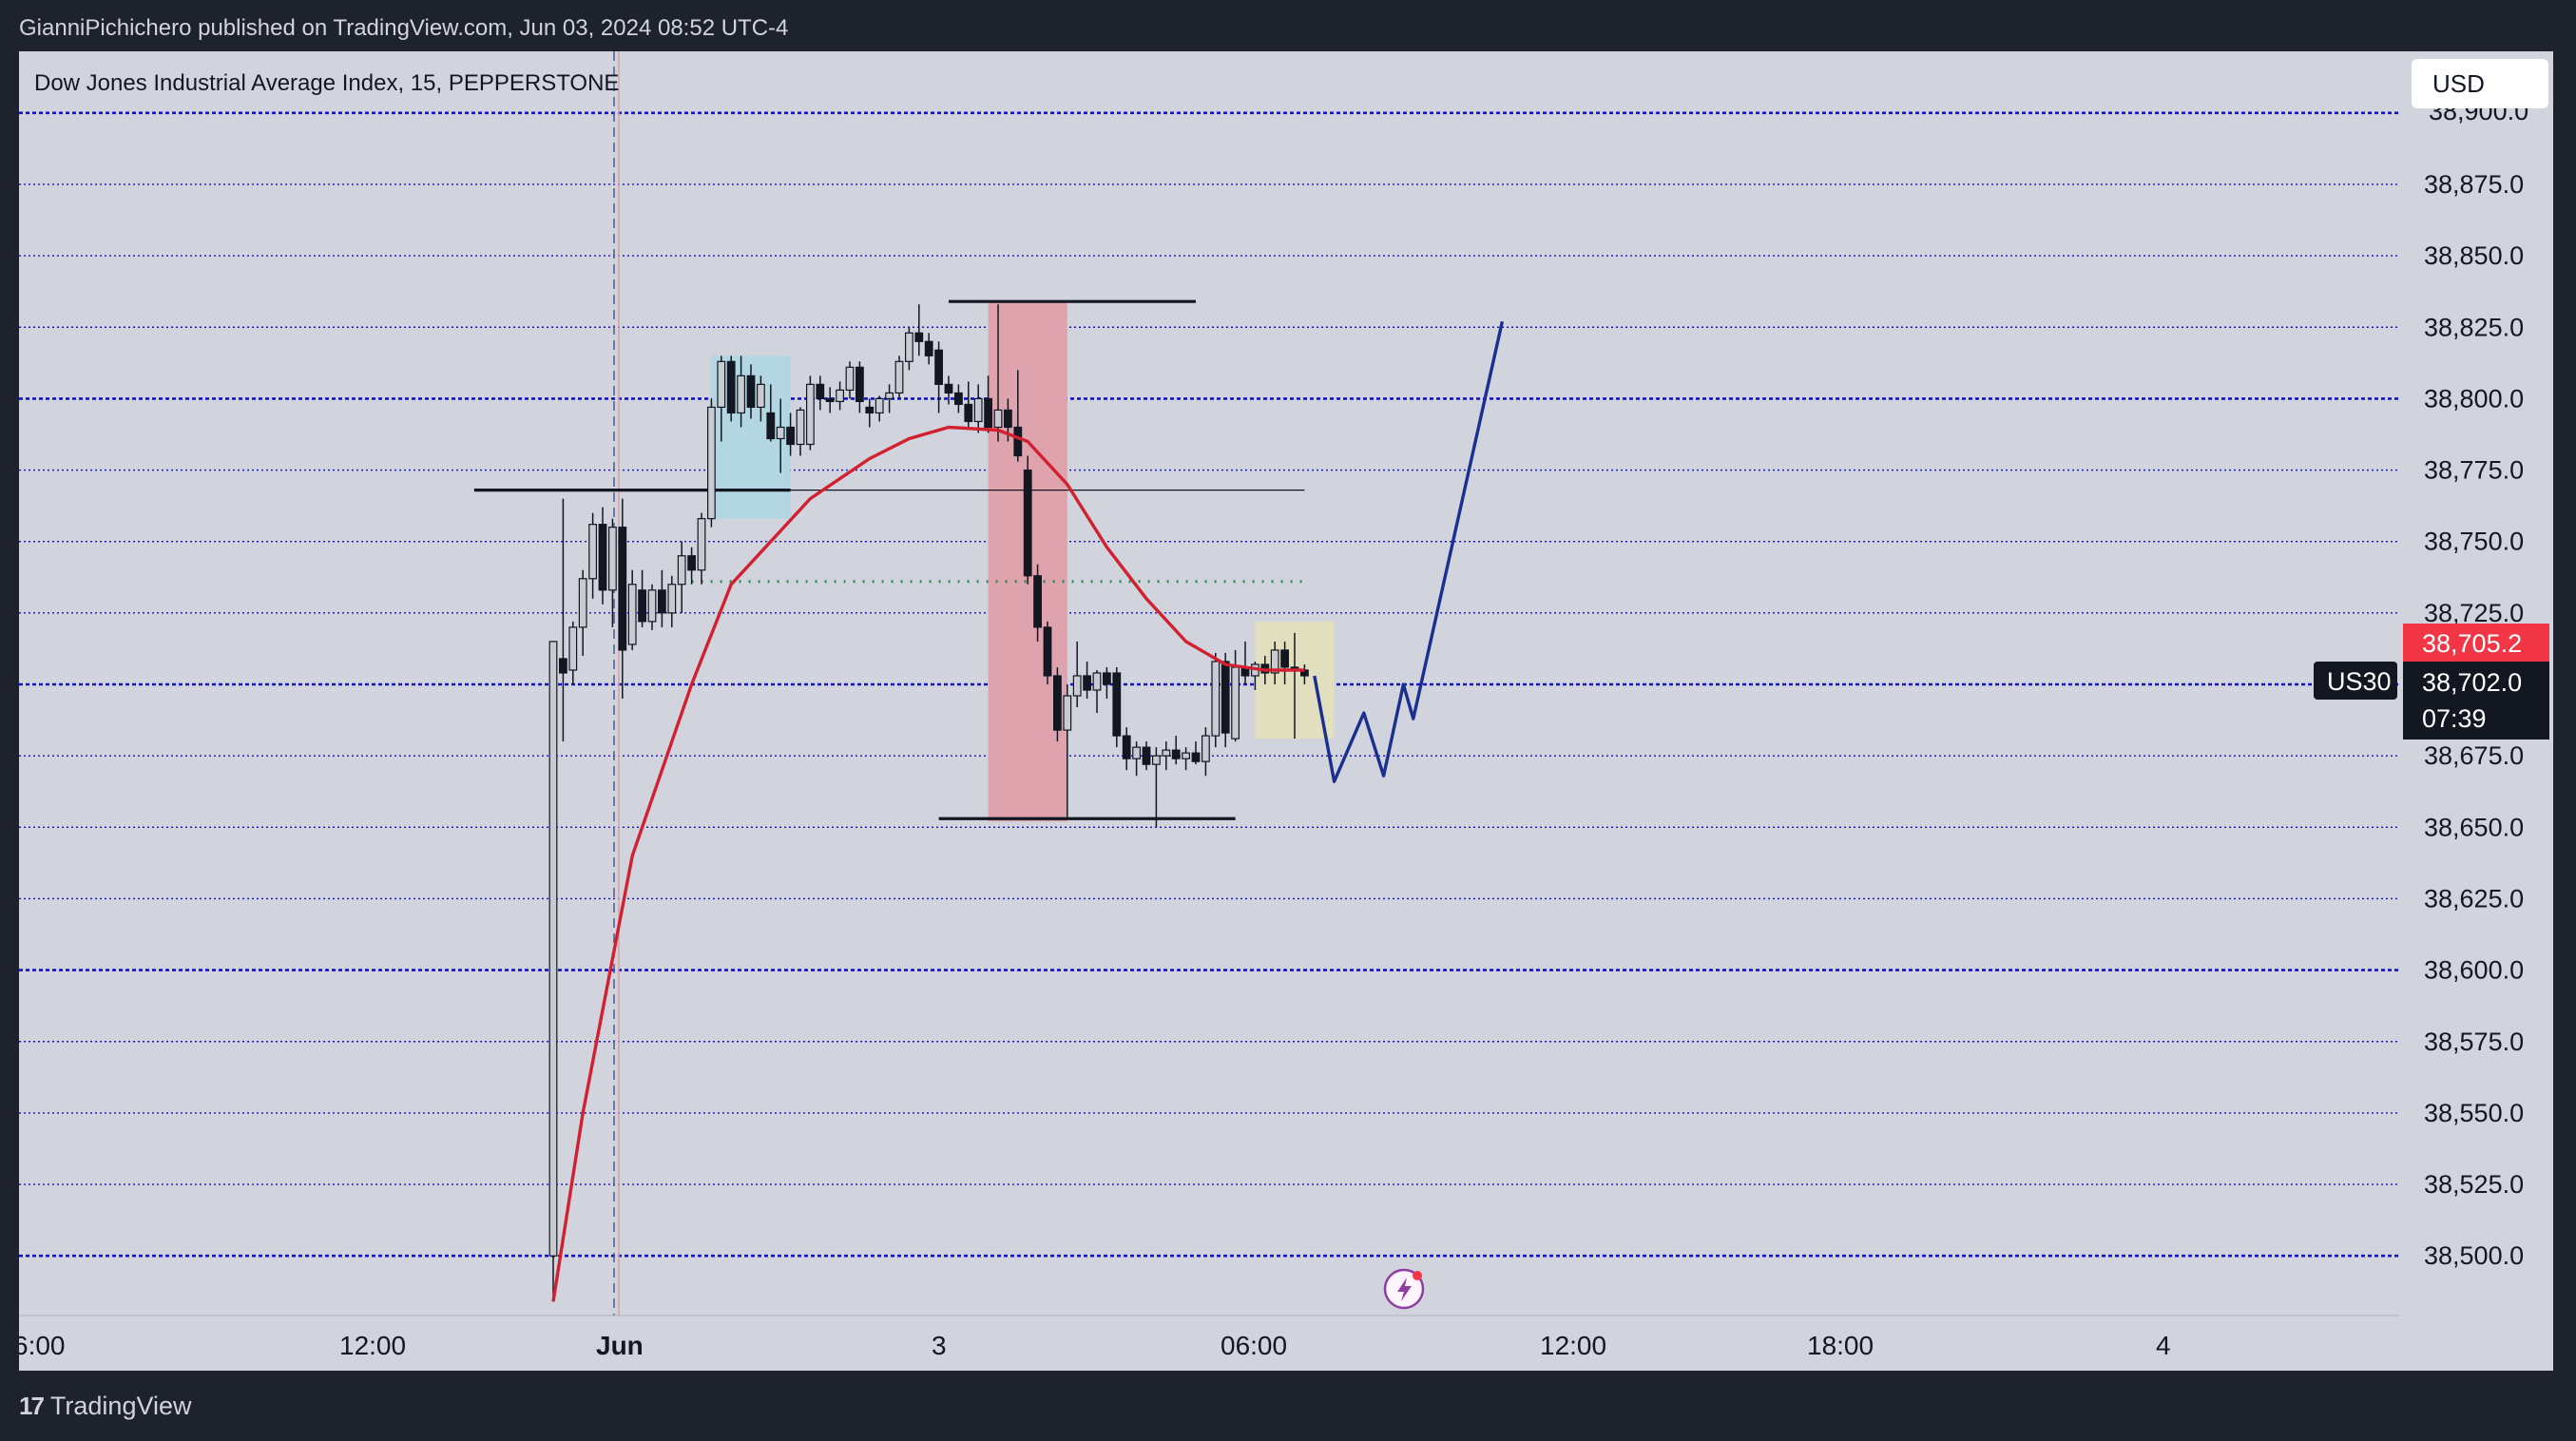 This screenshot has width=2576, height=1441. What do you see at coordinates (1840, 1345) in the screenshot?
I see `time-tick-label: 18:00` at bounding box center [1840, 1345].